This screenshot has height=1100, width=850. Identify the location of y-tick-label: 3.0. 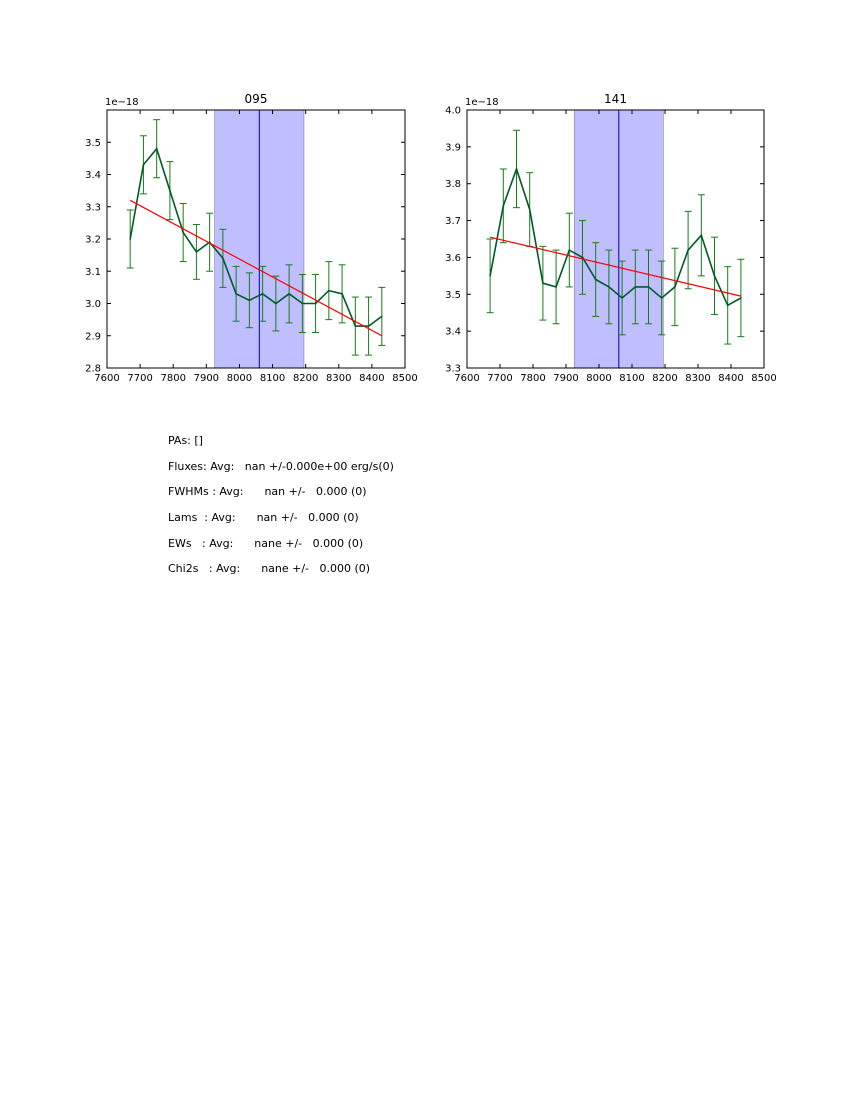
(93, 304).